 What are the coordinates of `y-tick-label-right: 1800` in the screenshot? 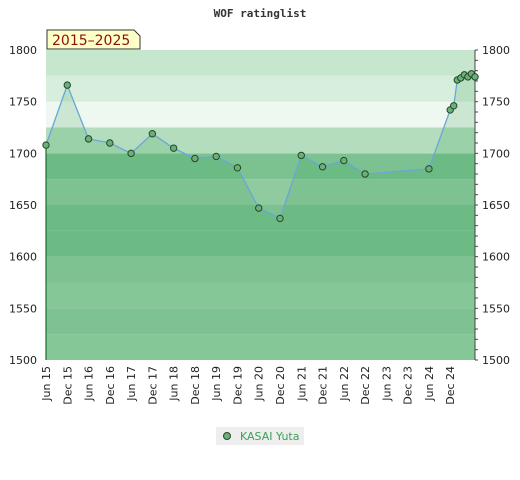 It's located at (496, 50).